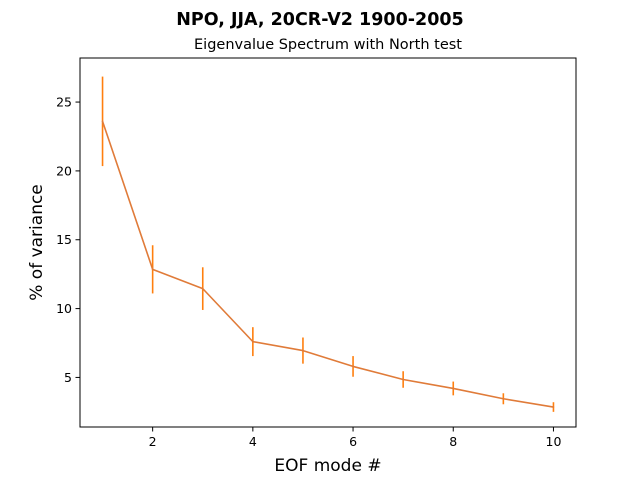 This screenshot has height=480, width=640. I want to click on x-tick-label: 8, so click(453, 441).